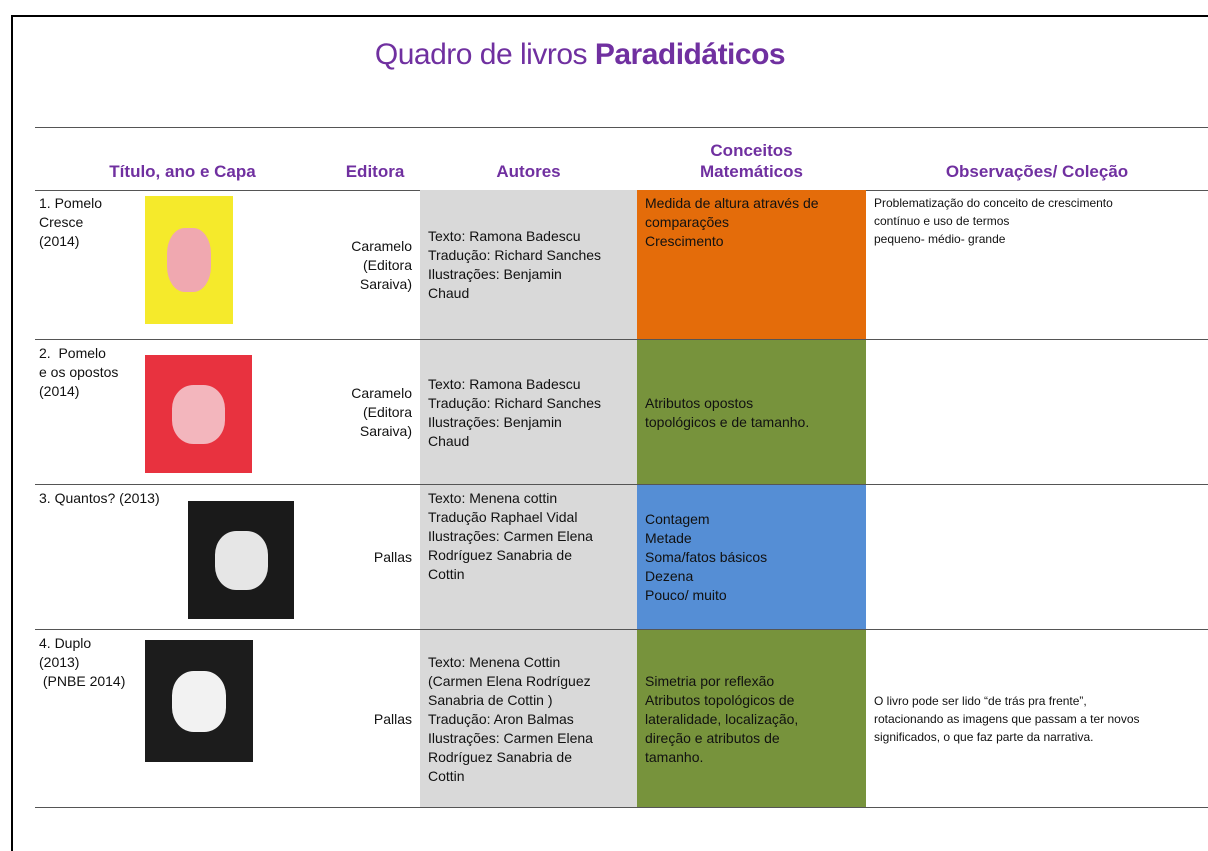 Image resolution: width=1208 pixels, height=851 pixels. I want to click on title-text: Quadro de livros, so click(481, 54).